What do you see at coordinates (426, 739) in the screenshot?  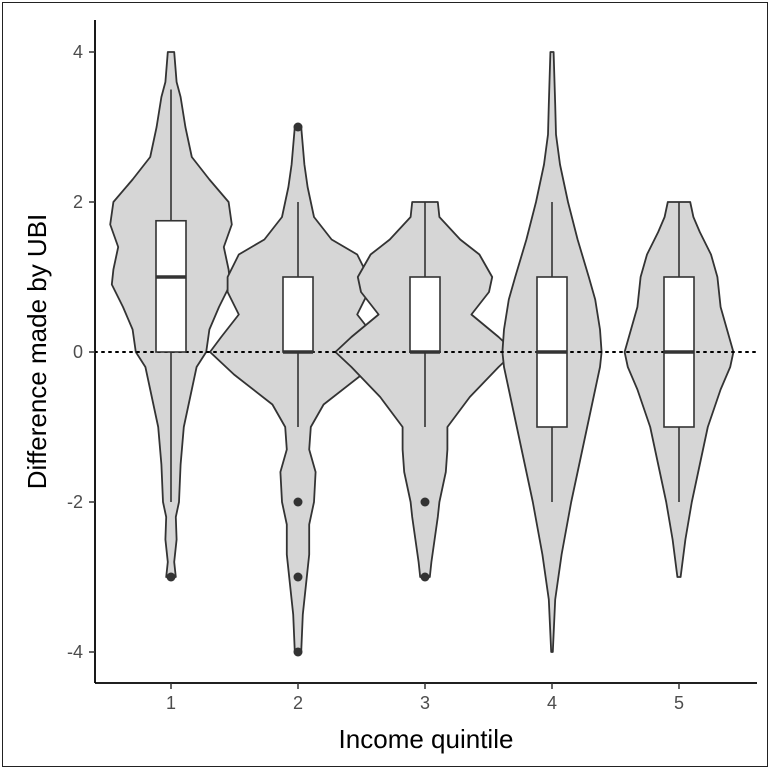 I see `x-axis-title: Income quintile` at bounding box center [426, 739].